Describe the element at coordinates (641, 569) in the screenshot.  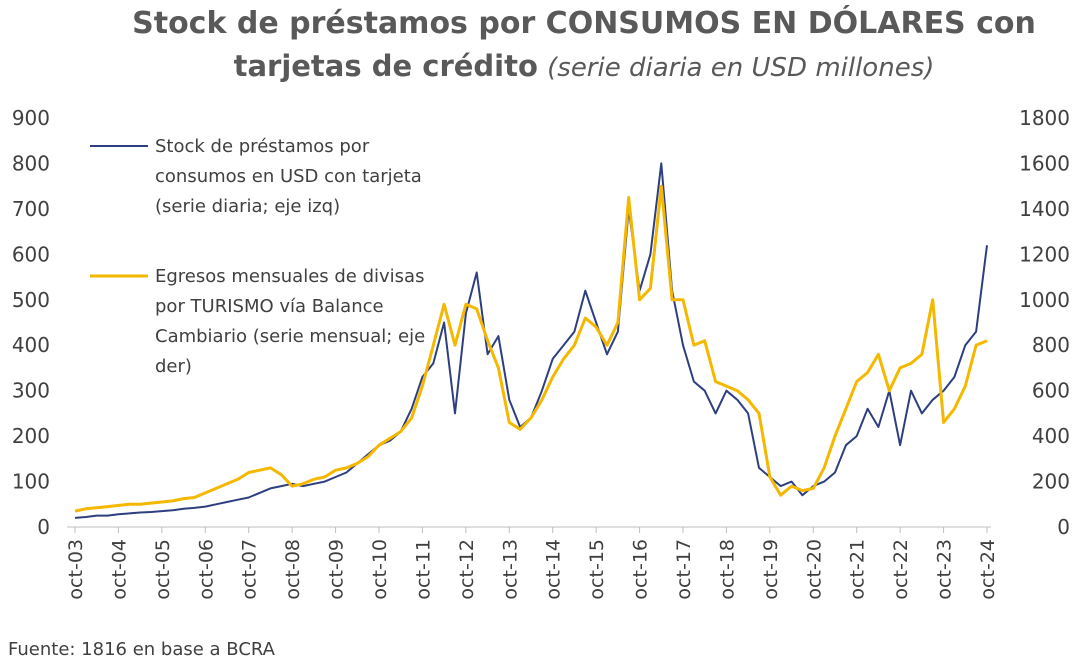
I see `x-tick-label: oct-16` at that location.